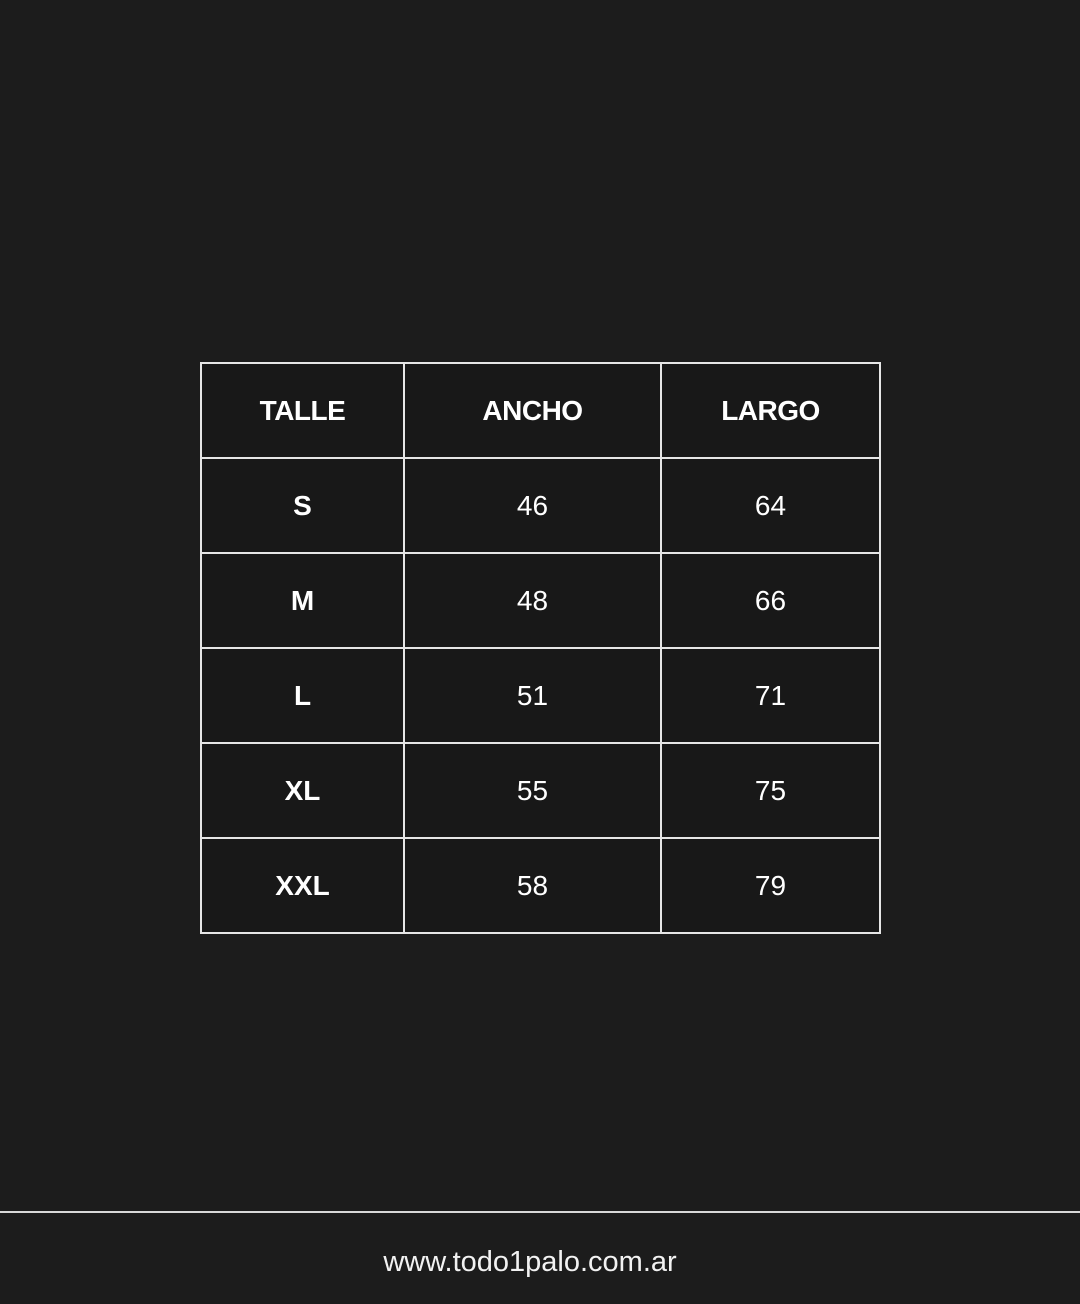 This screenshot has width=1080, height=1304. Describe the element at coordinates (302, 505) in the screenshot. I see `size-cell: S` at that location.